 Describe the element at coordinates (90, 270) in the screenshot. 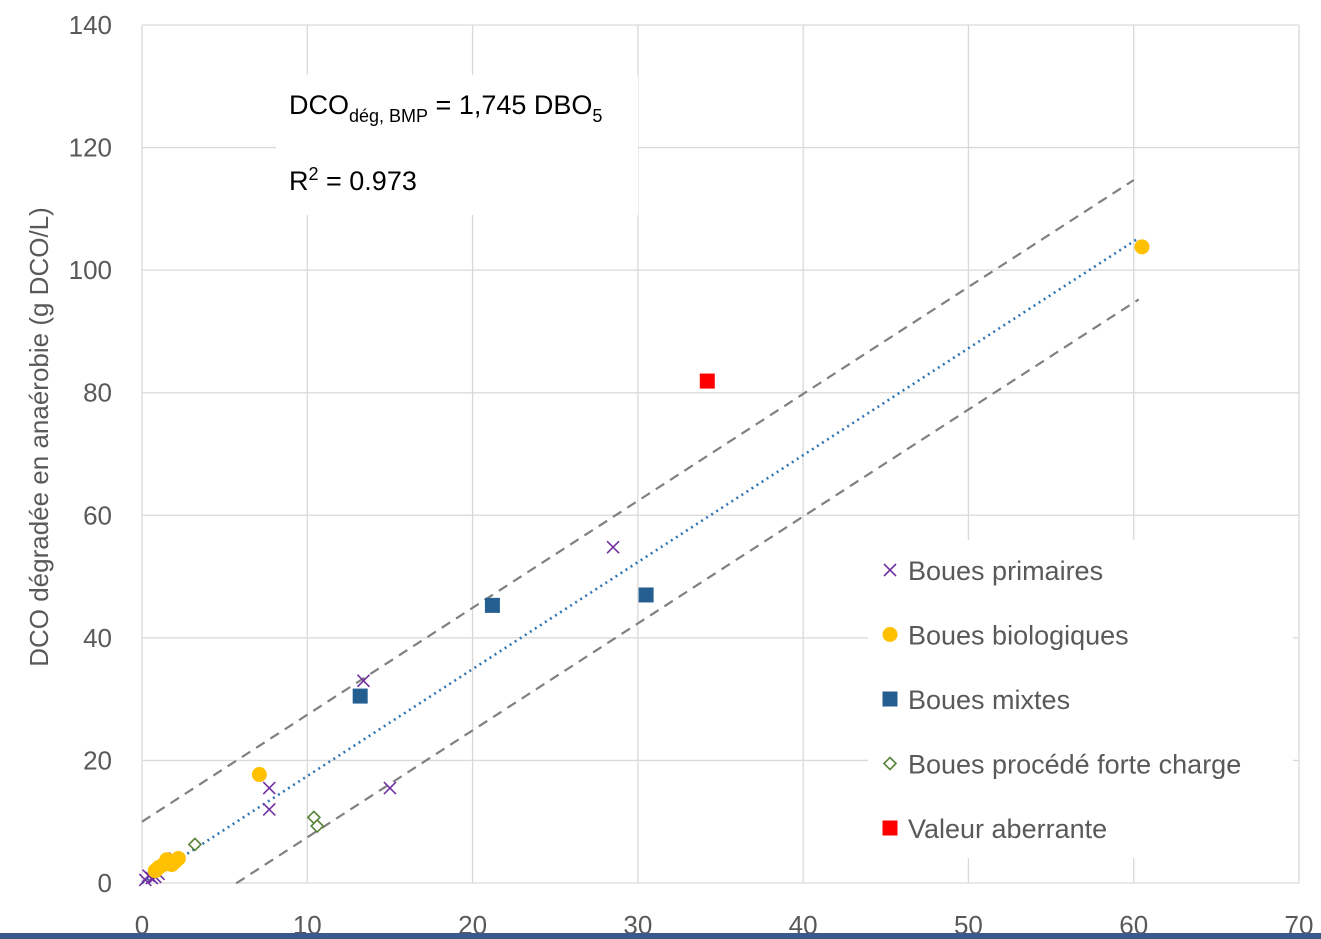

I see `y-tick-label: 100` at that location.